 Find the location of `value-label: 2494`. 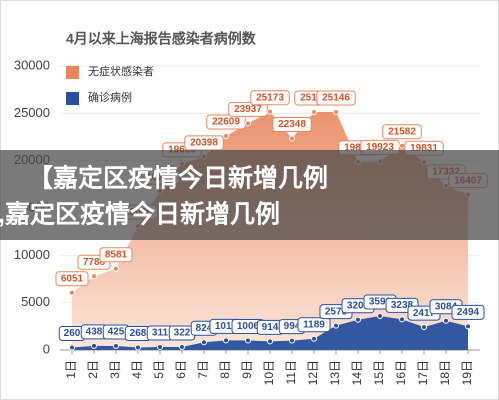

value-label: 2494 is located at coordinates (468, 312).